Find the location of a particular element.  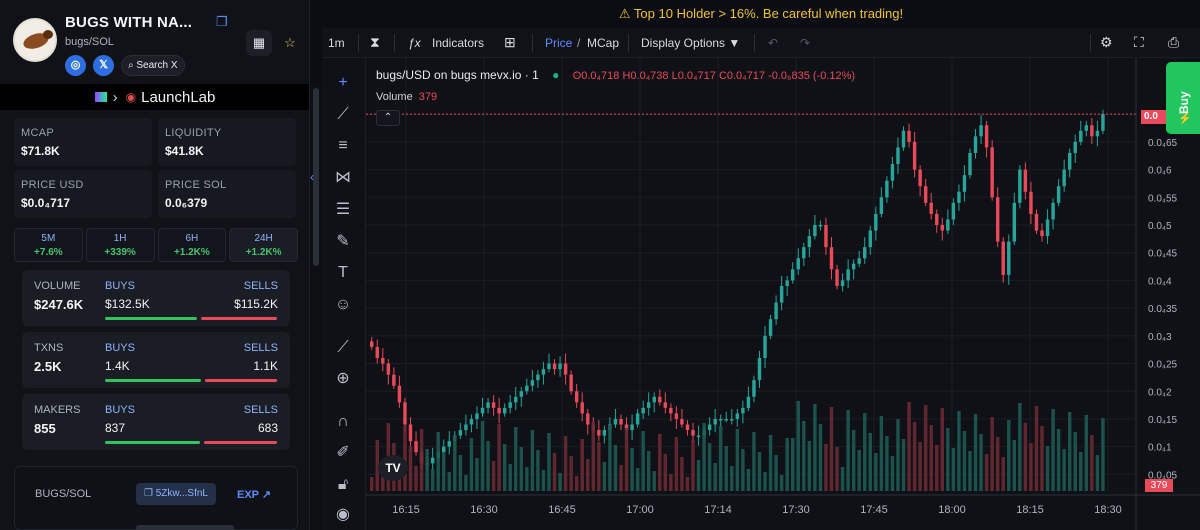

tab-5m: 5M +7.6% is located at coordinates (48, 245).